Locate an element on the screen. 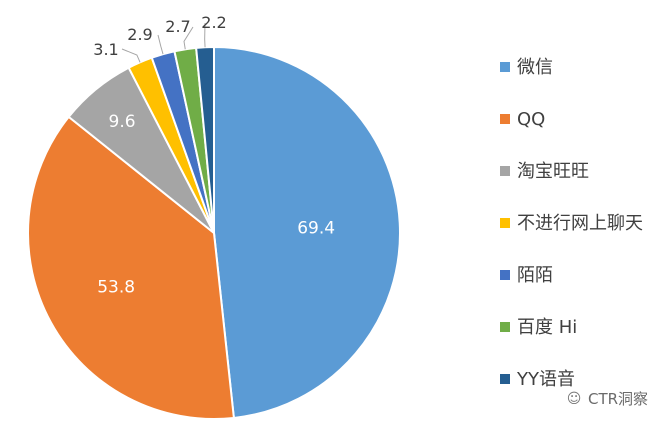 This screenshot has width=671, height=434. legend-label-4: 不进行网上聊天 is located at coordinates (580, 223).